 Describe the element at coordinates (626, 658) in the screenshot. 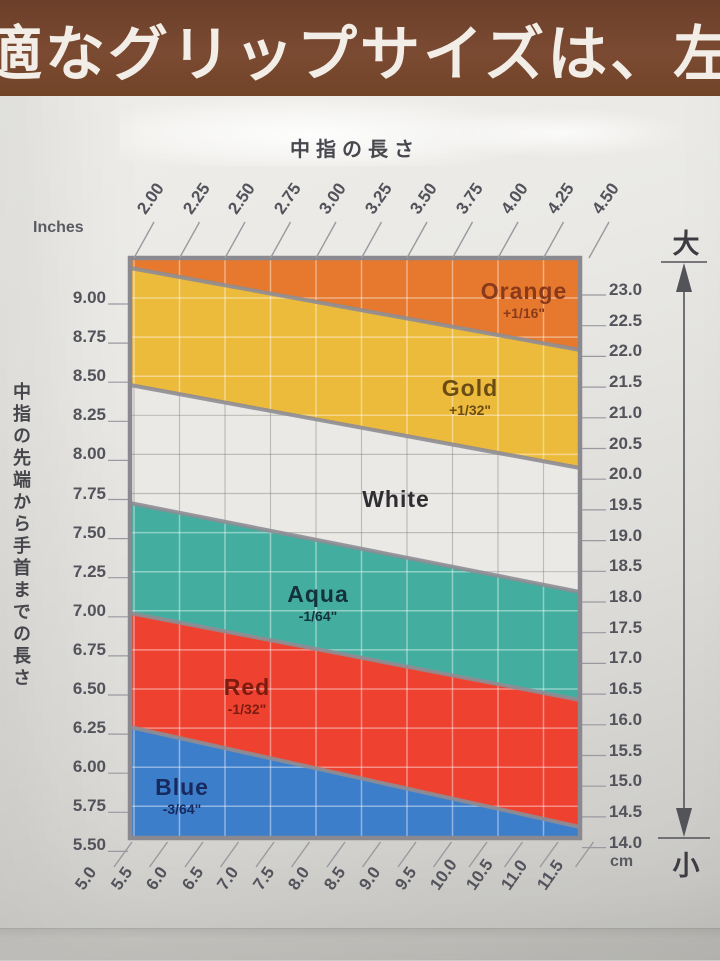

I see `right-tick-label: 17.0` at that location.